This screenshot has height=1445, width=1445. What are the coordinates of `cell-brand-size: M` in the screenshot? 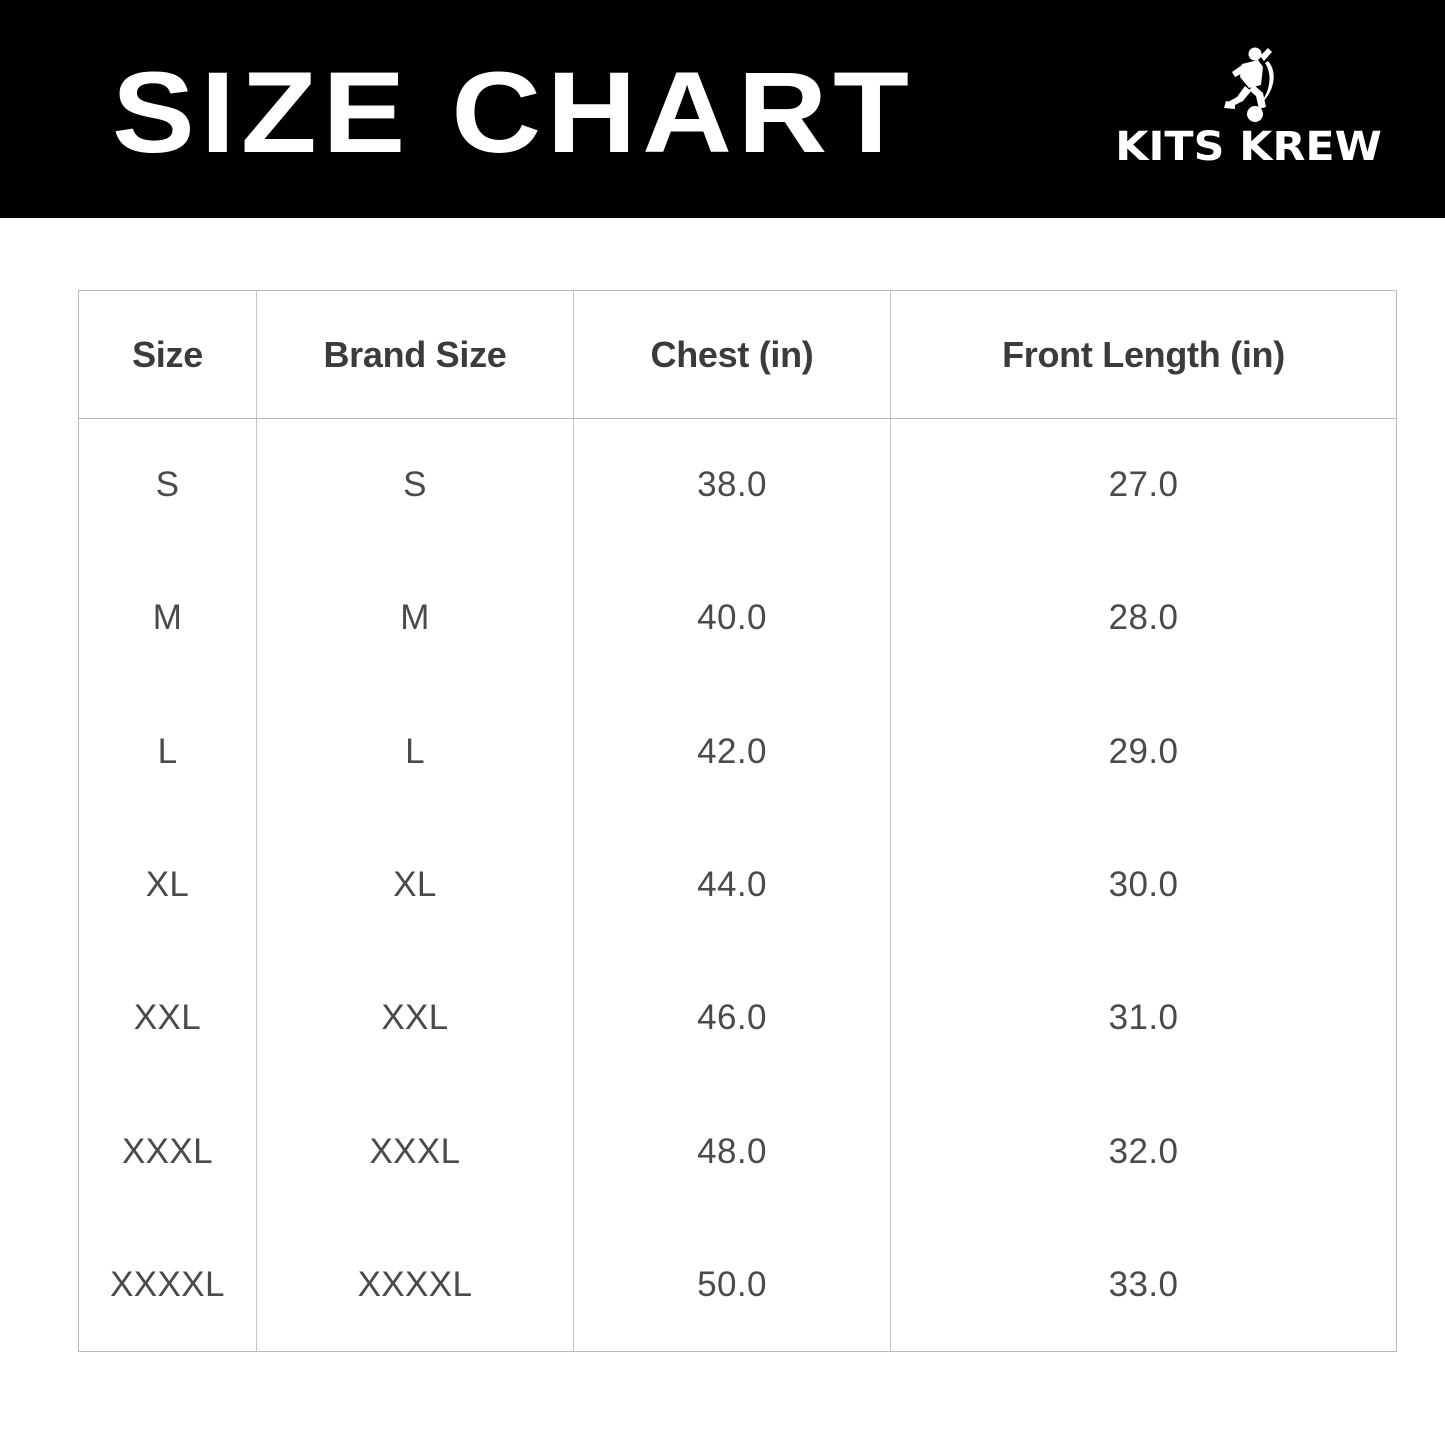 It's located at (415, 618).